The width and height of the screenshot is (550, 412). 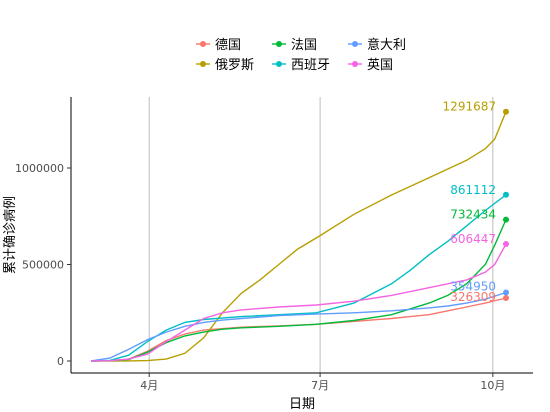 What do you see at coordinates (43, 265) in the screenshot?
I see `y-tick-label-1: 500000` at bounding box center [43, 265].